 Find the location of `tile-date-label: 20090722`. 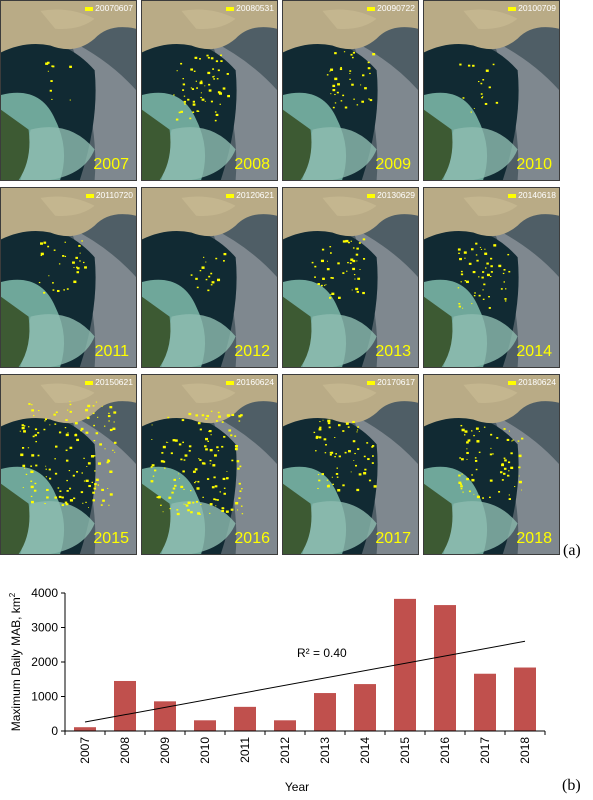

tile-date-label: 20090722 is located at coordinates (391, 8).